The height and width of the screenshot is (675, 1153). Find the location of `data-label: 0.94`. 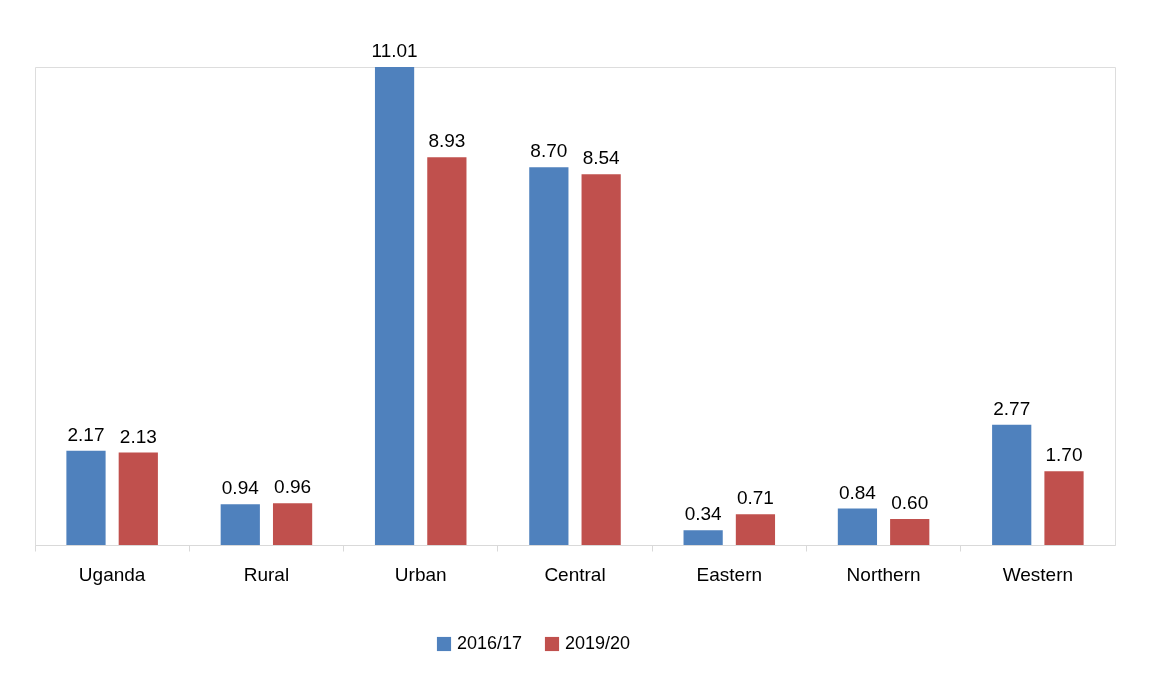

data-label: 0.94 is located at coordinates (240, 488).